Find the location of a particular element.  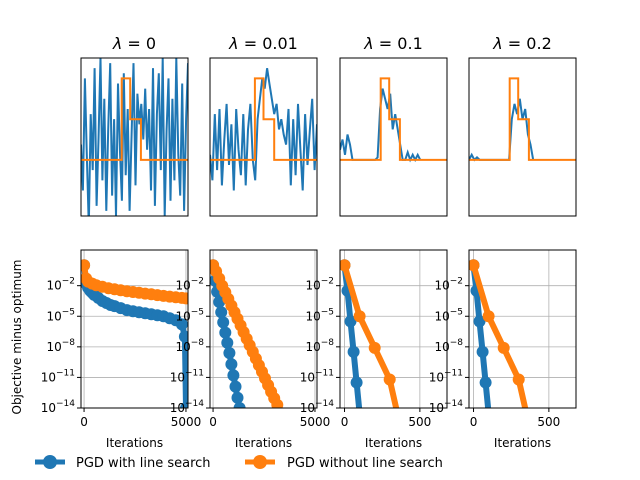

legend-label-line-search: PGD with line search is located at coordinates (143, 463).